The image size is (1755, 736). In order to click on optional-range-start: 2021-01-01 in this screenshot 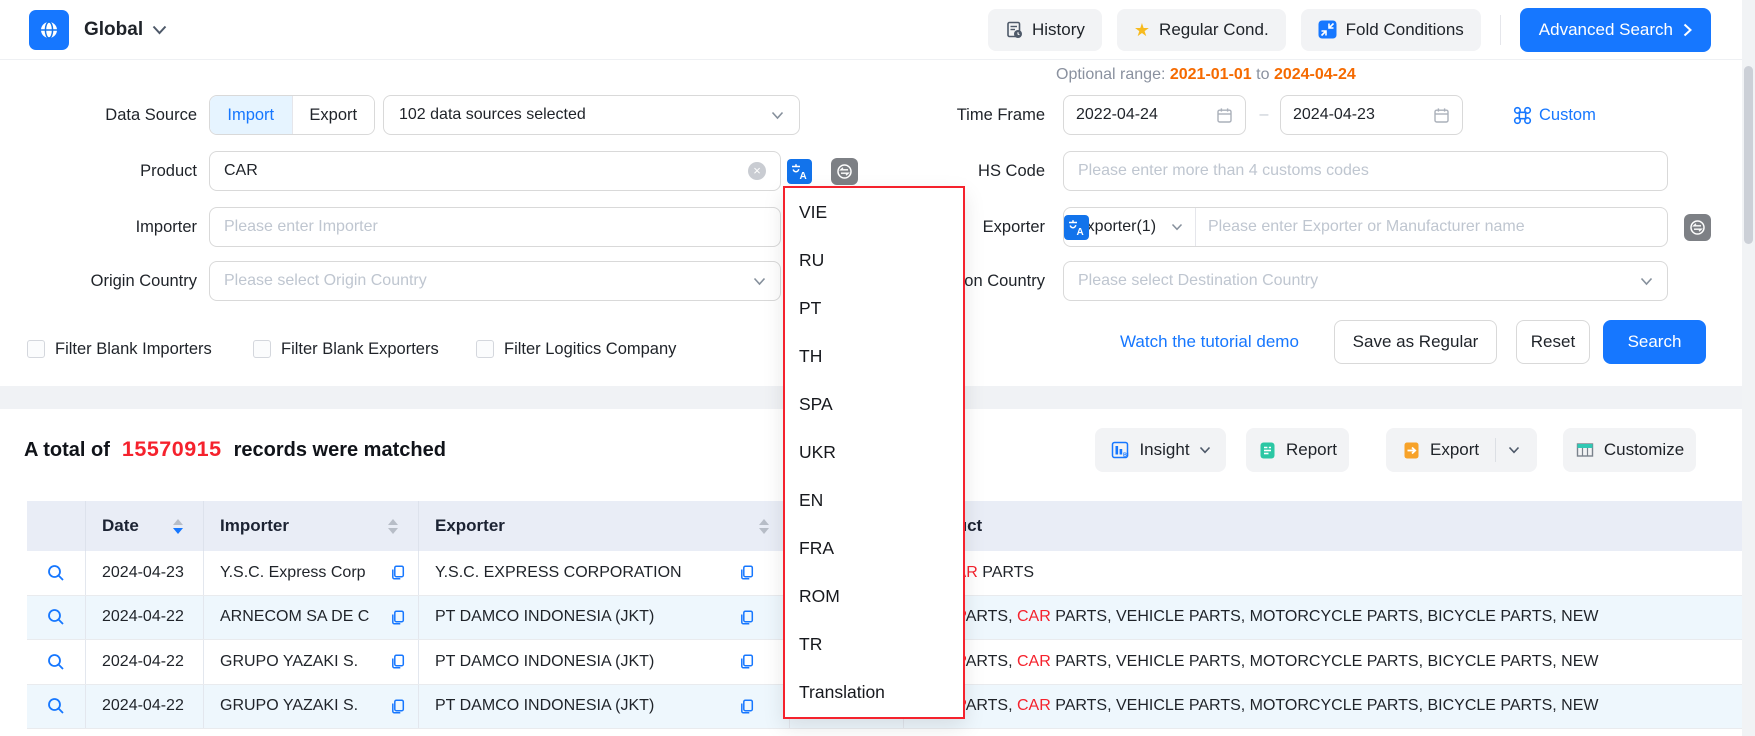, I will do `click(1210, 74)`.